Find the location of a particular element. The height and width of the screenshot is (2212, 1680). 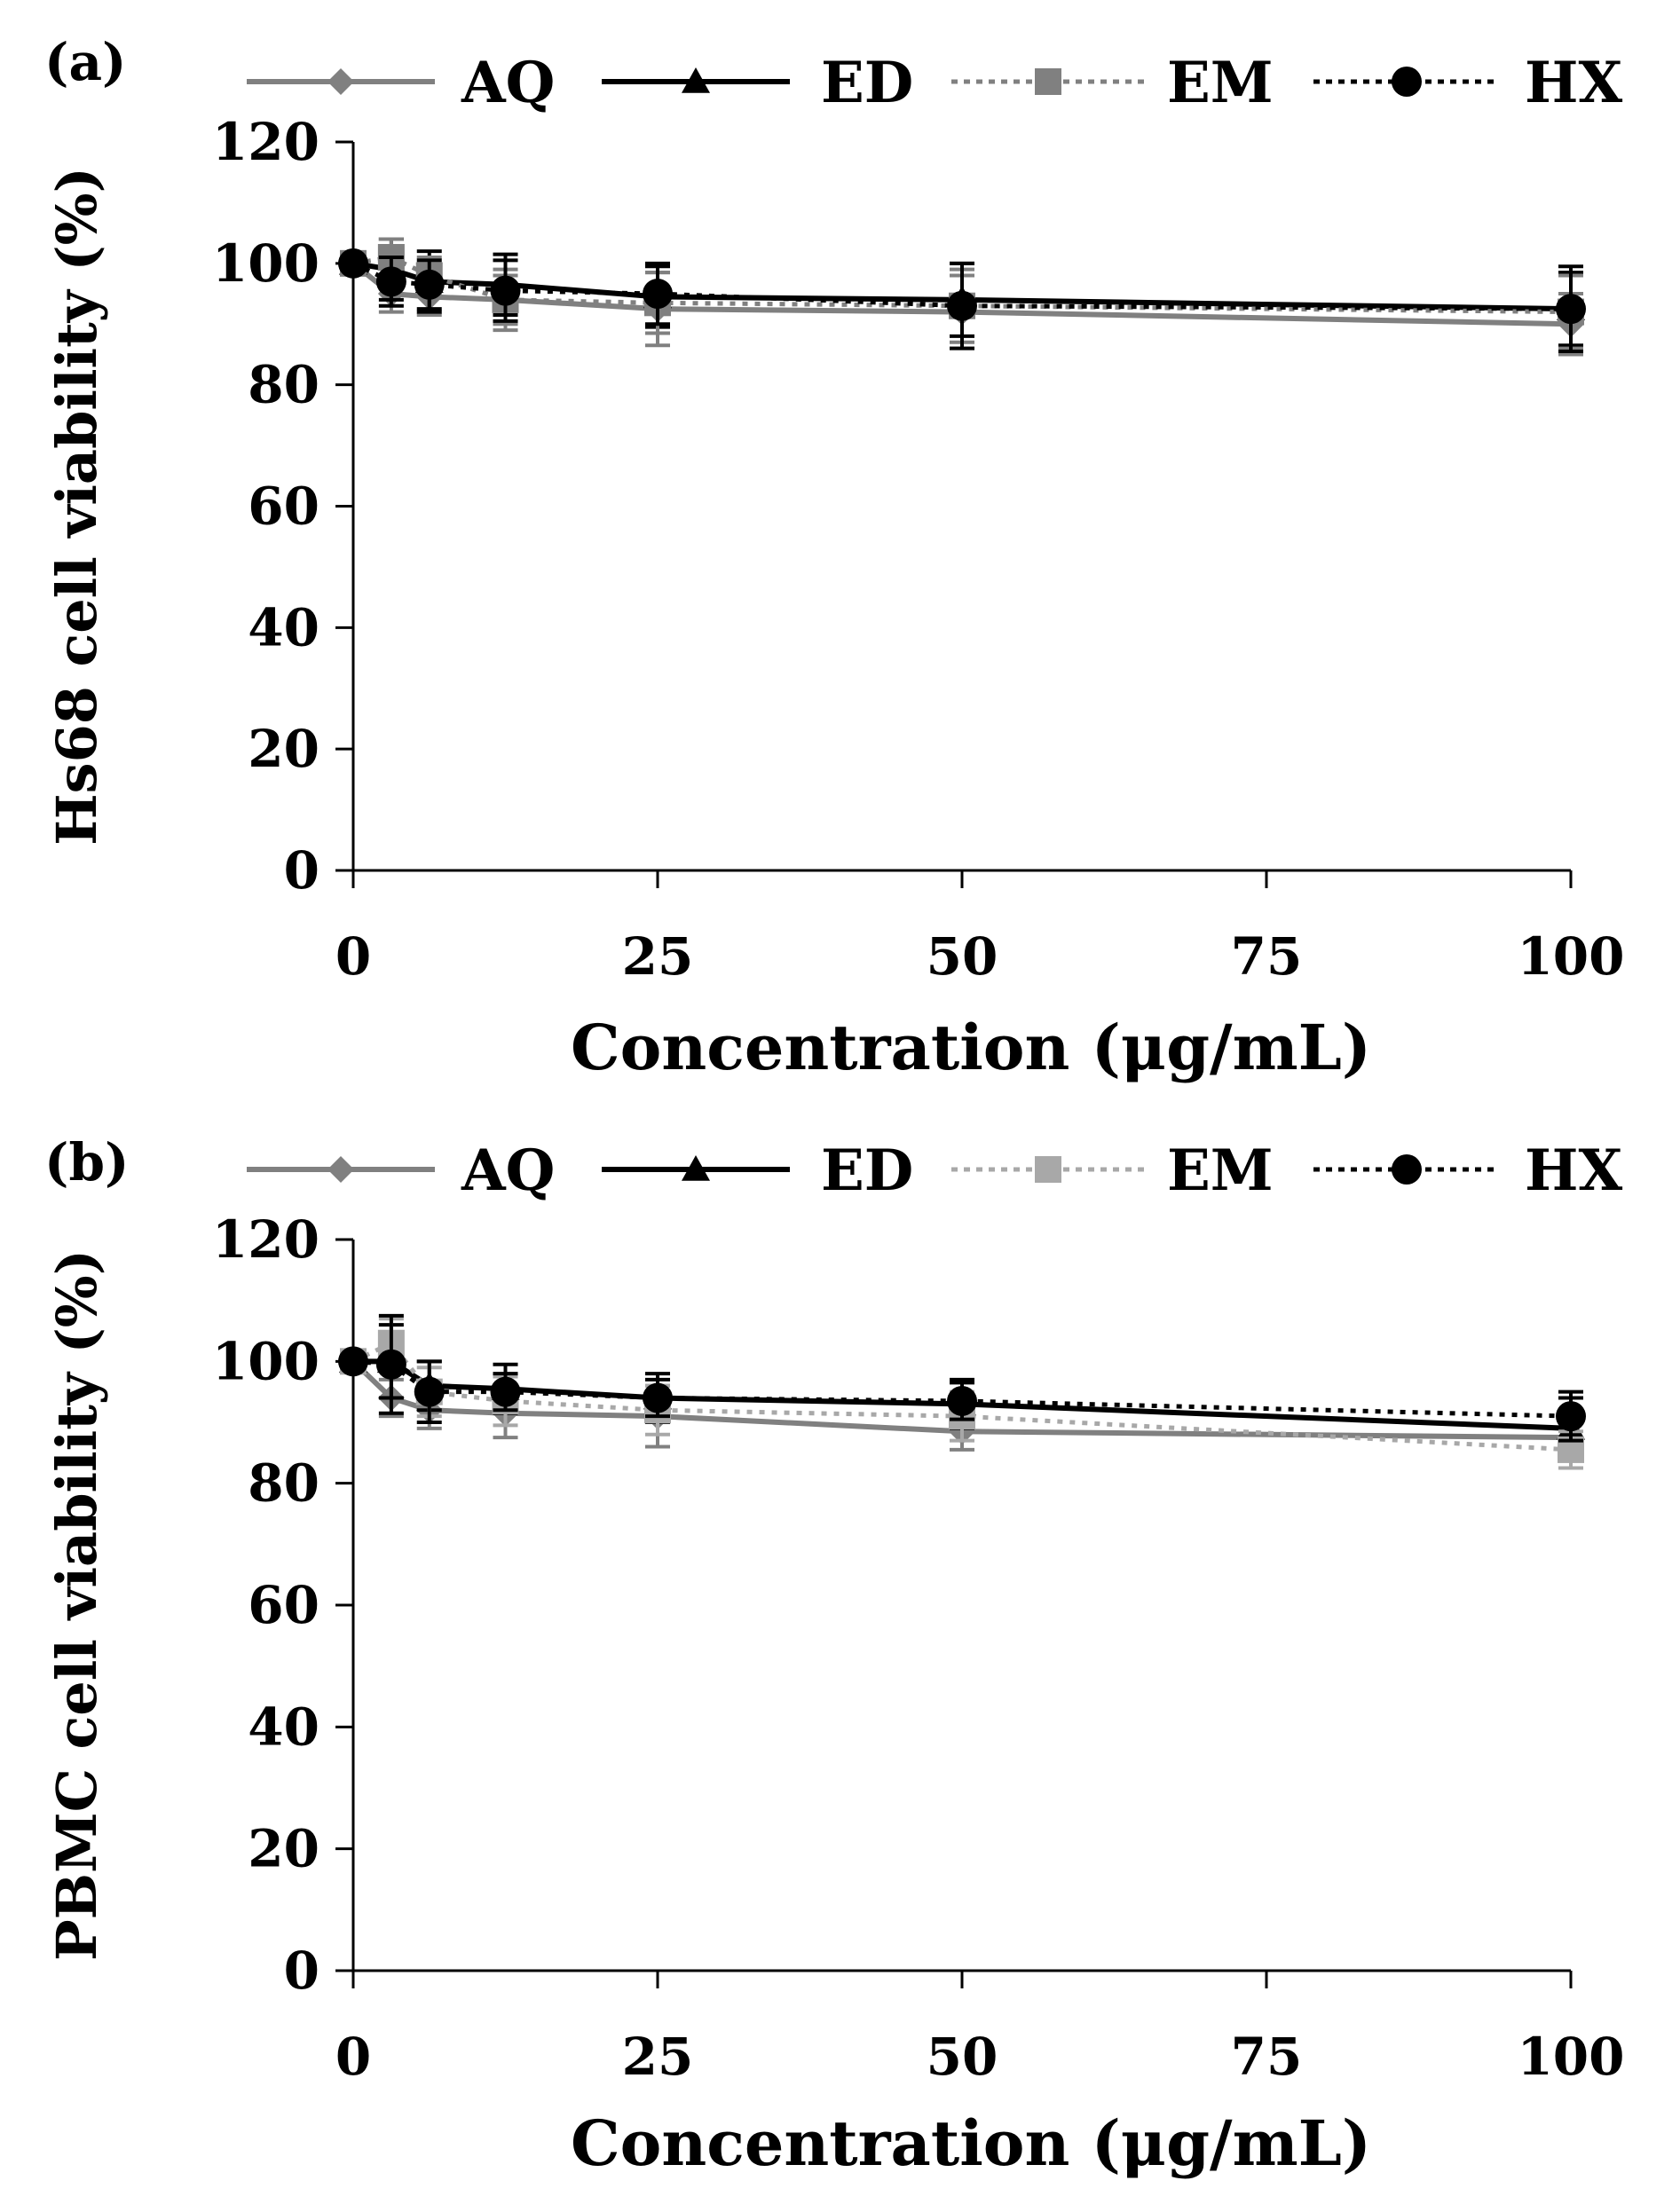

panel-label: (b) is located at coordinates (86, 1162).